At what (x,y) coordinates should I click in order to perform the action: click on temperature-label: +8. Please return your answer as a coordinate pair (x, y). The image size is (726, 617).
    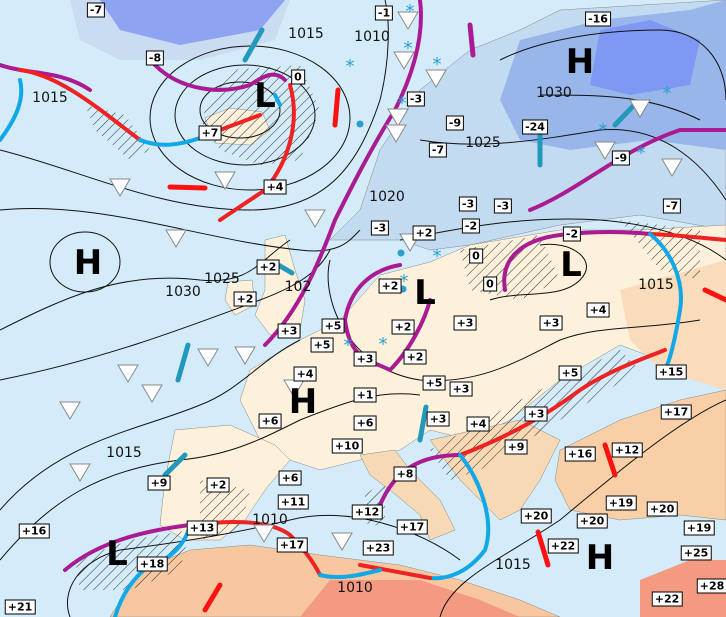
    Looking at the image, I should click on (405, 474).